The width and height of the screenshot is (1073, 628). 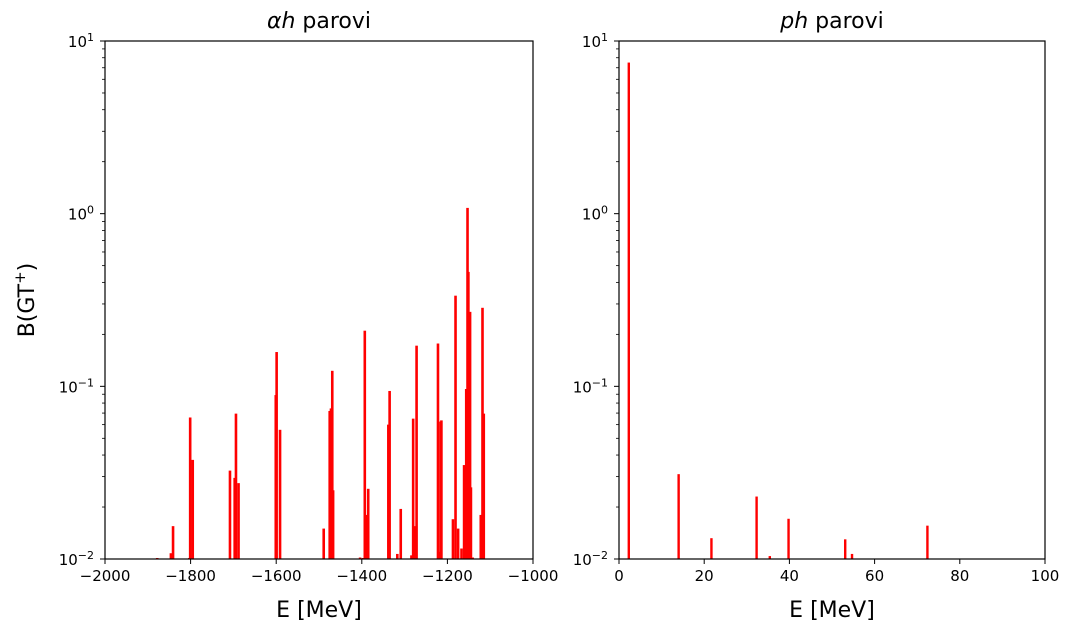 I want to click on y-tick-label-ph-0: 10⁻², so click(x=590, y=559).